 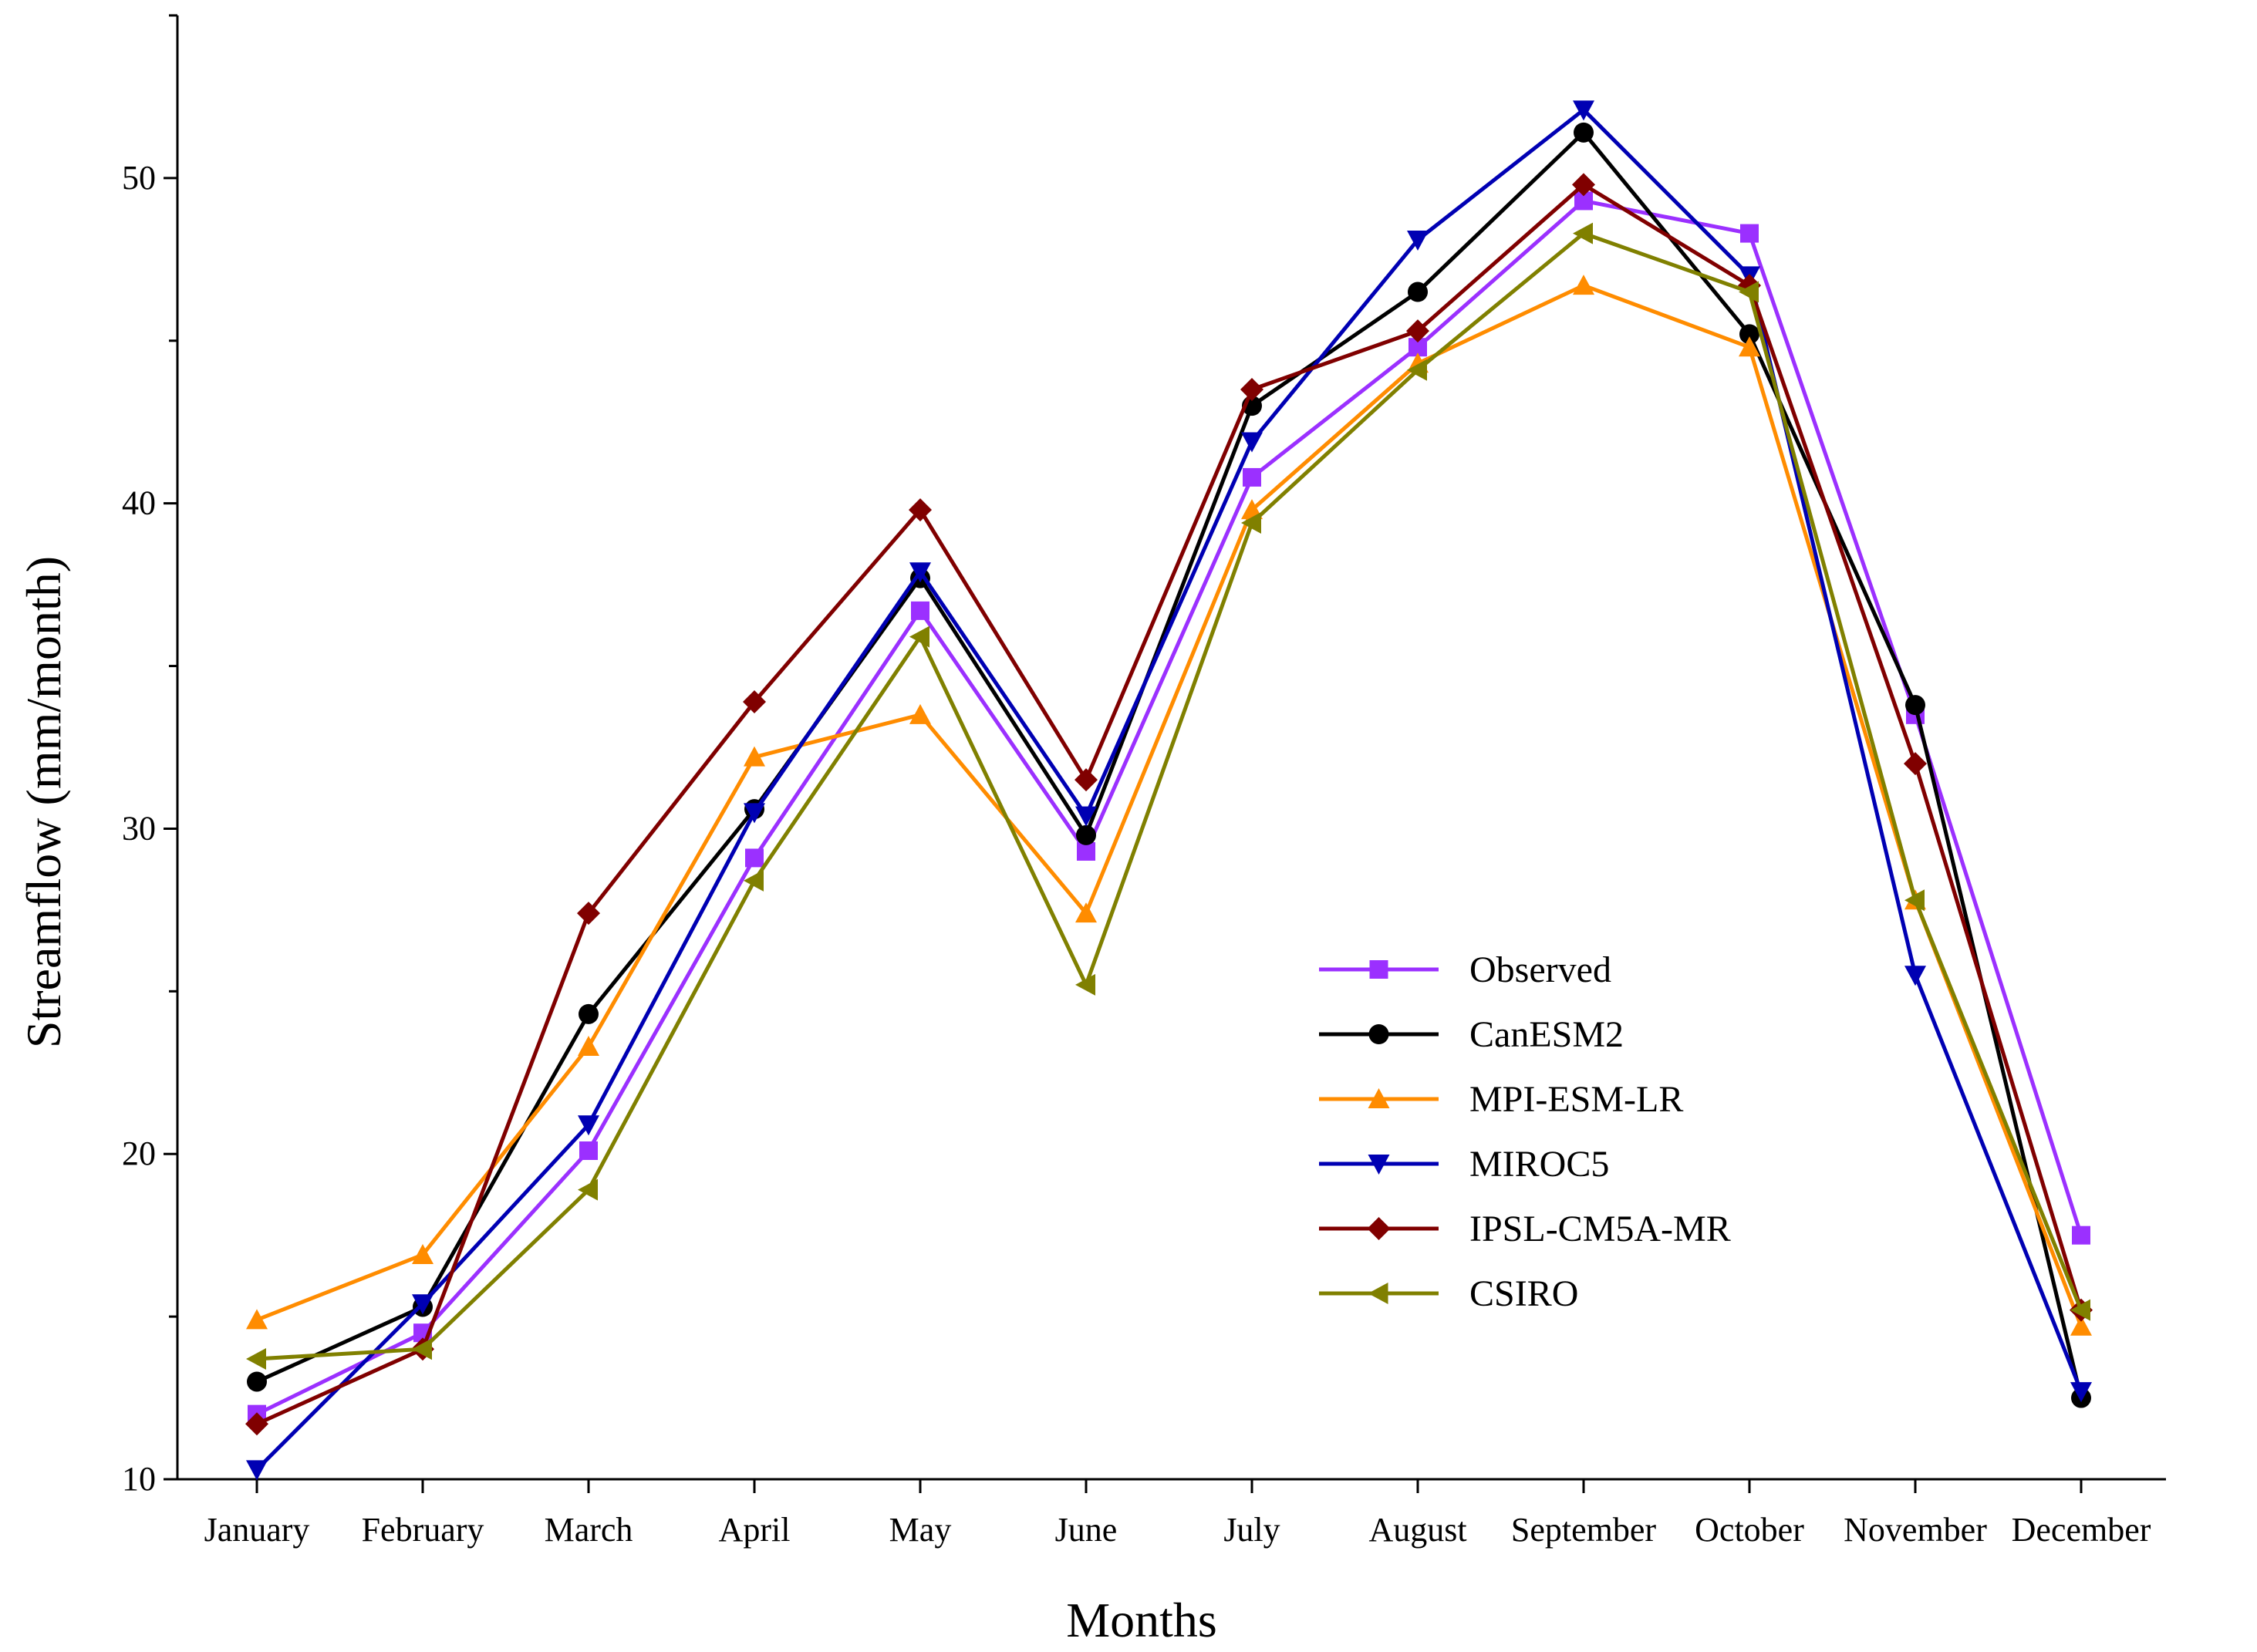 What do you see at coordinates (139, 828) in the screenshot?
I see `y-tick-label: 30` at bounding box center [139, 828].